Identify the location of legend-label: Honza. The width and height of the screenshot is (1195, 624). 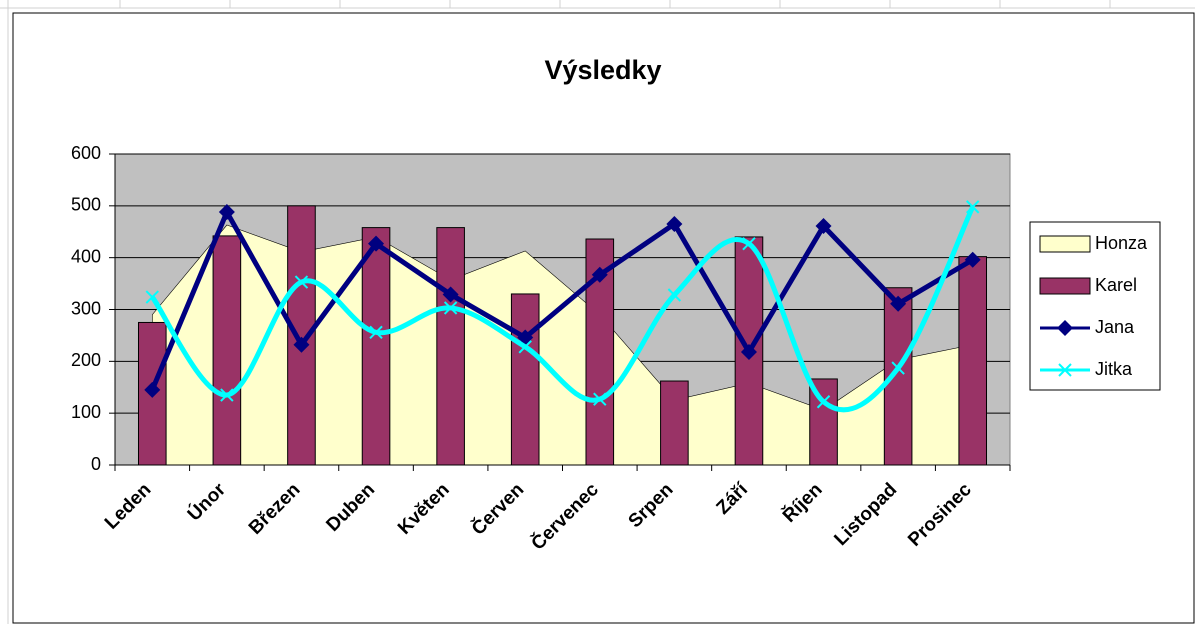
(1121, 243).